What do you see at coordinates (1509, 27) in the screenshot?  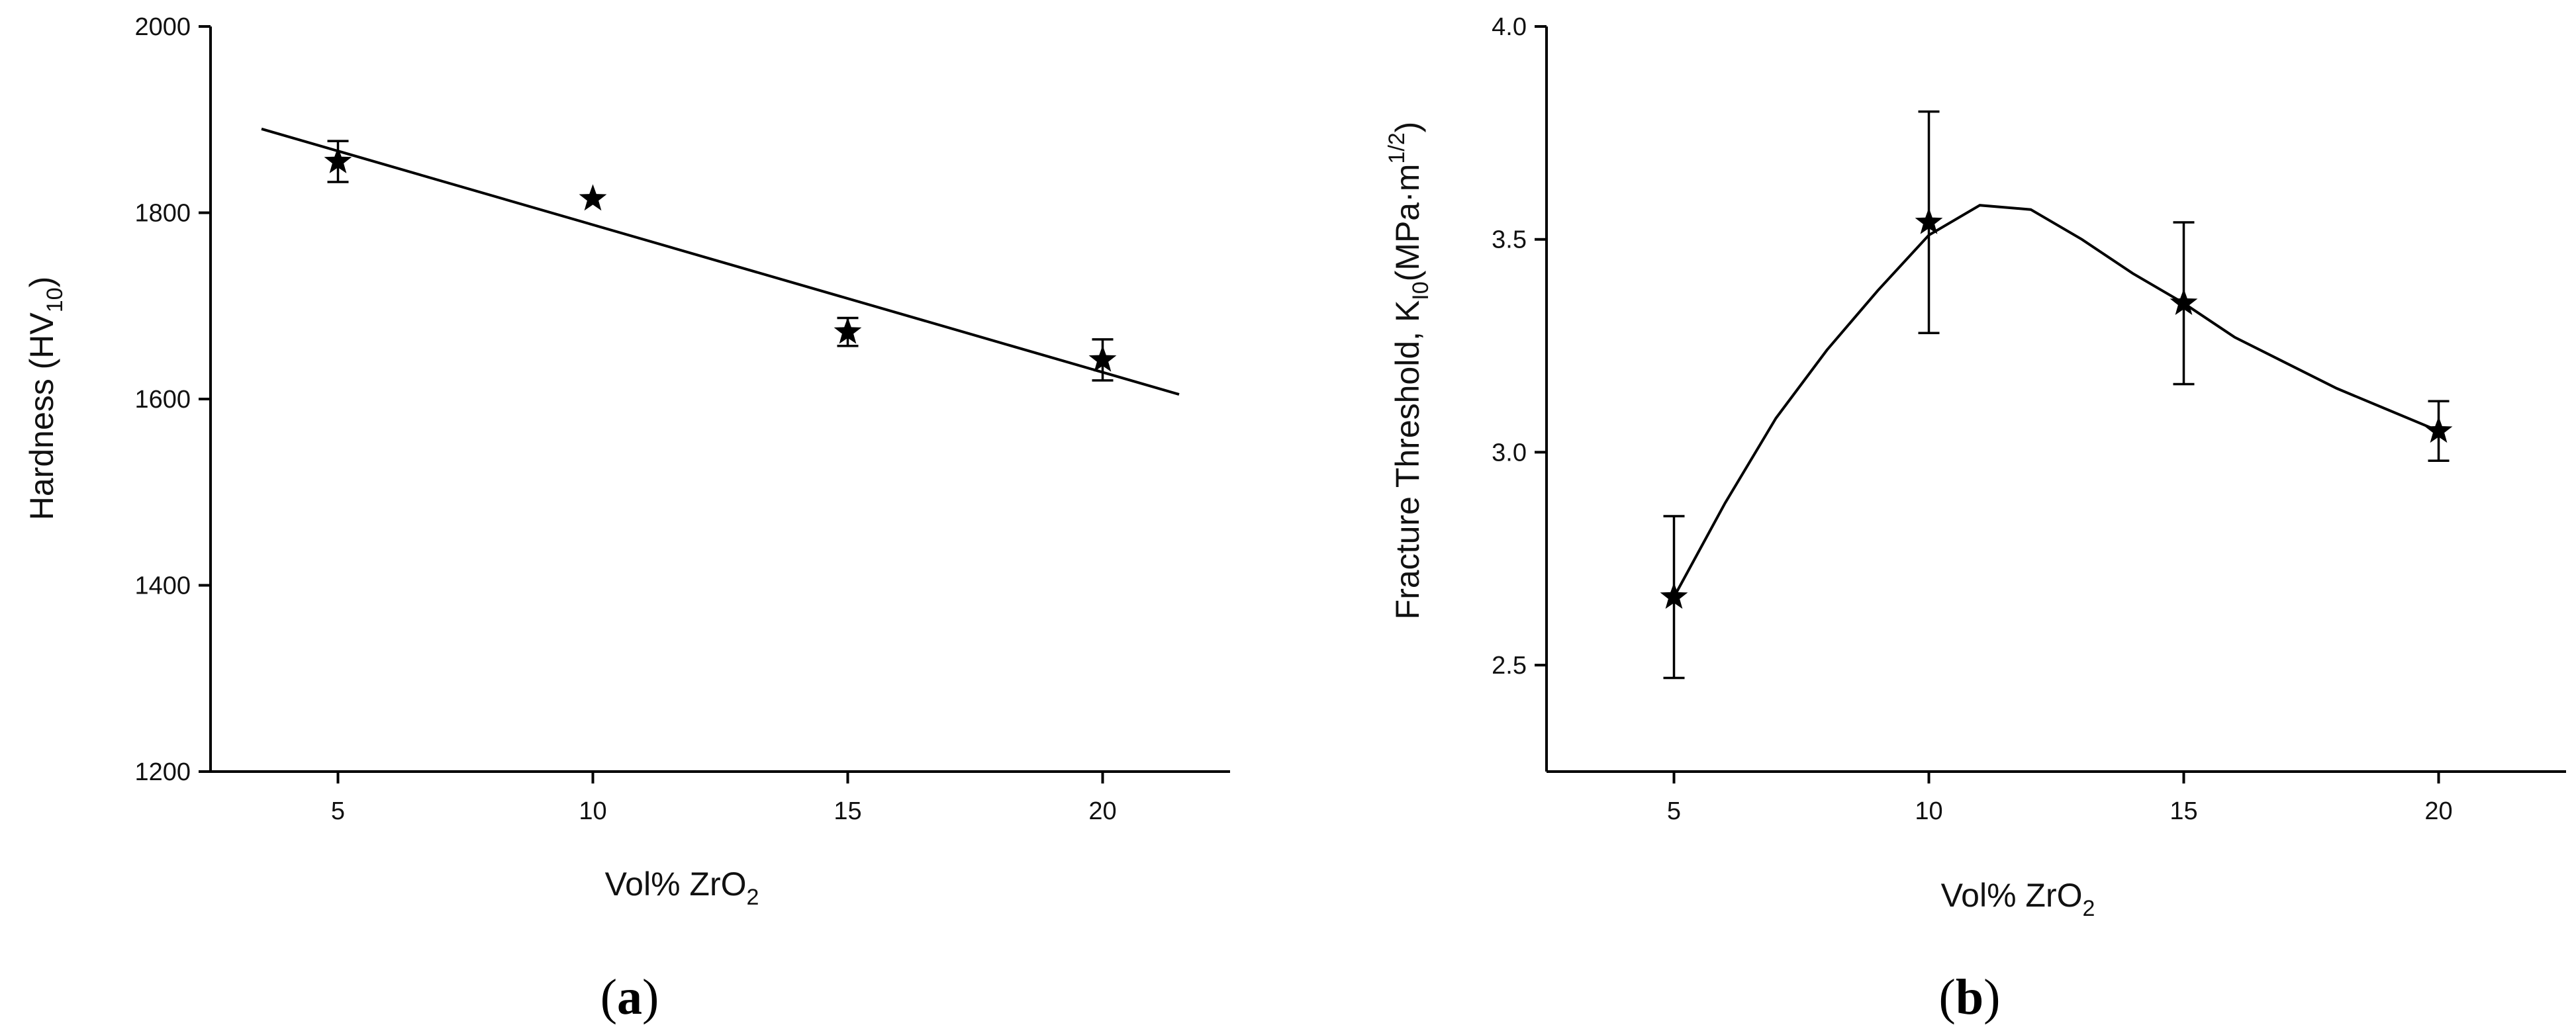 I see `fracture-y-tick-label: 4.0` at bounding box center [1509, 27].